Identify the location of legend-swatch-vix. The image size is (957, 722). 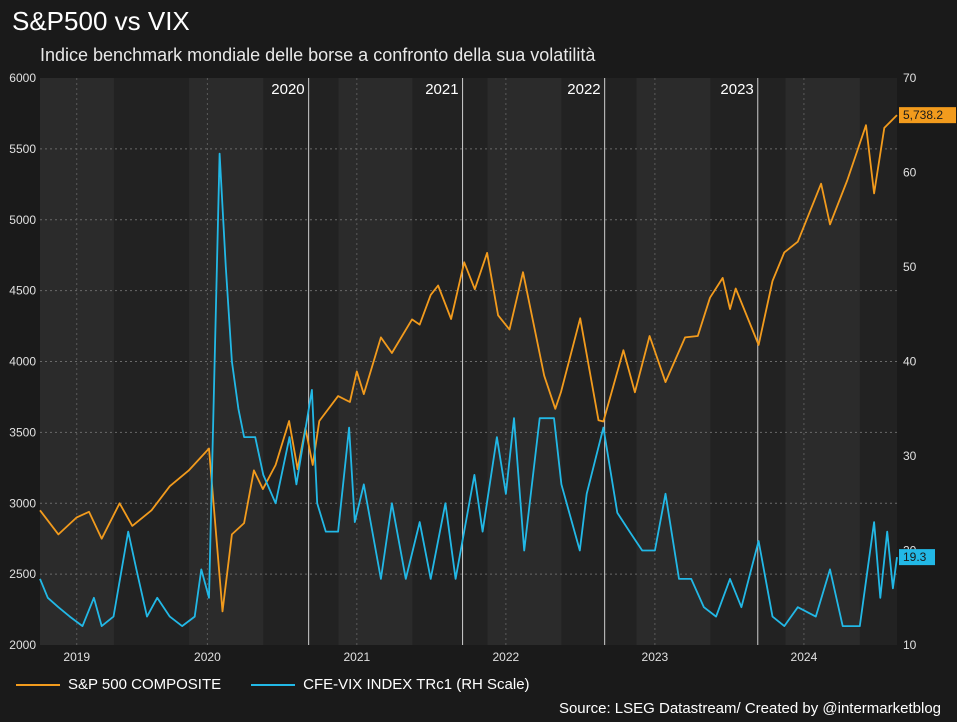
(273, 684).